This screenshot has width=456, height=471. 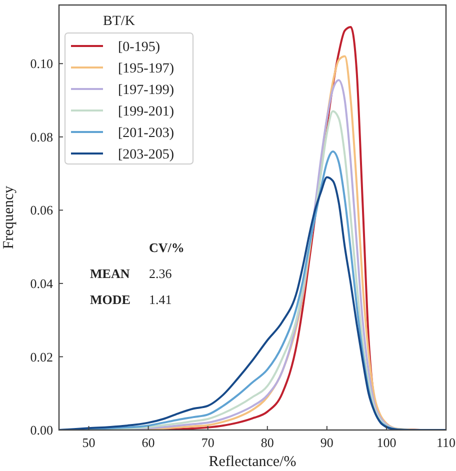 What do you see at coordinates (267, 442) in the screenshot?
I see `x-tick-label: 80` at bounding box center [267, 442].